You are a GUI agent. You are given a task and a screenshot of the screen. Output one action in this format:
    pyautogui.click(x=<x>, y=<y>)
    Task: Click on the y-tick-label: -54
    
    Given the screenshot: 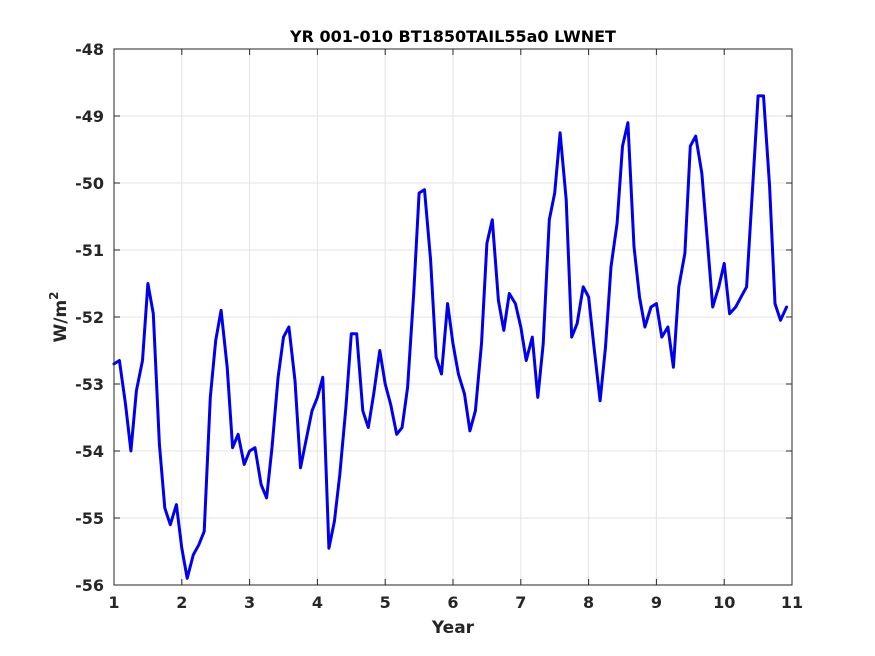 What is the action you would take?
    pyautogui.click(x=89, y=451)
    